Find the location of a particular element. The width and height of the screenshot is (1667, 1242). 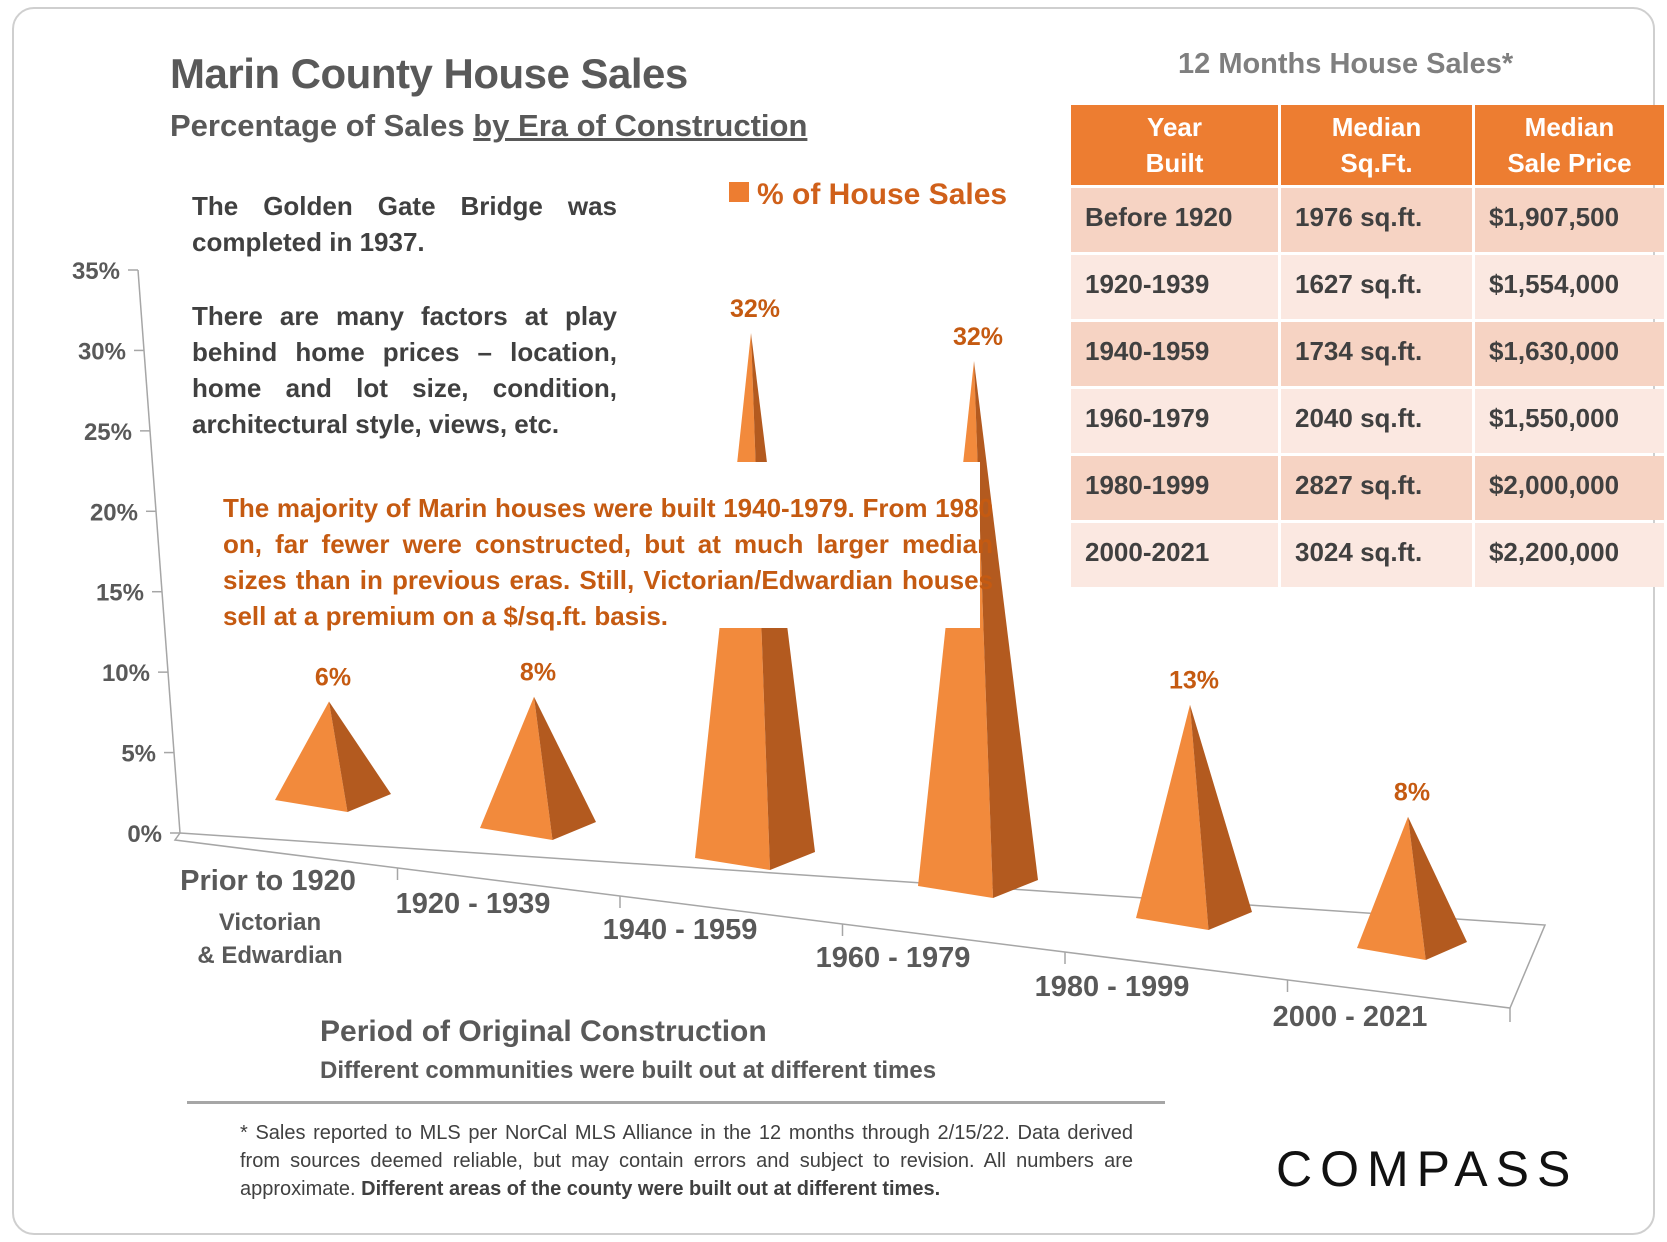

table-cell: $1,630,000 is located at coordinates (1569, 354).